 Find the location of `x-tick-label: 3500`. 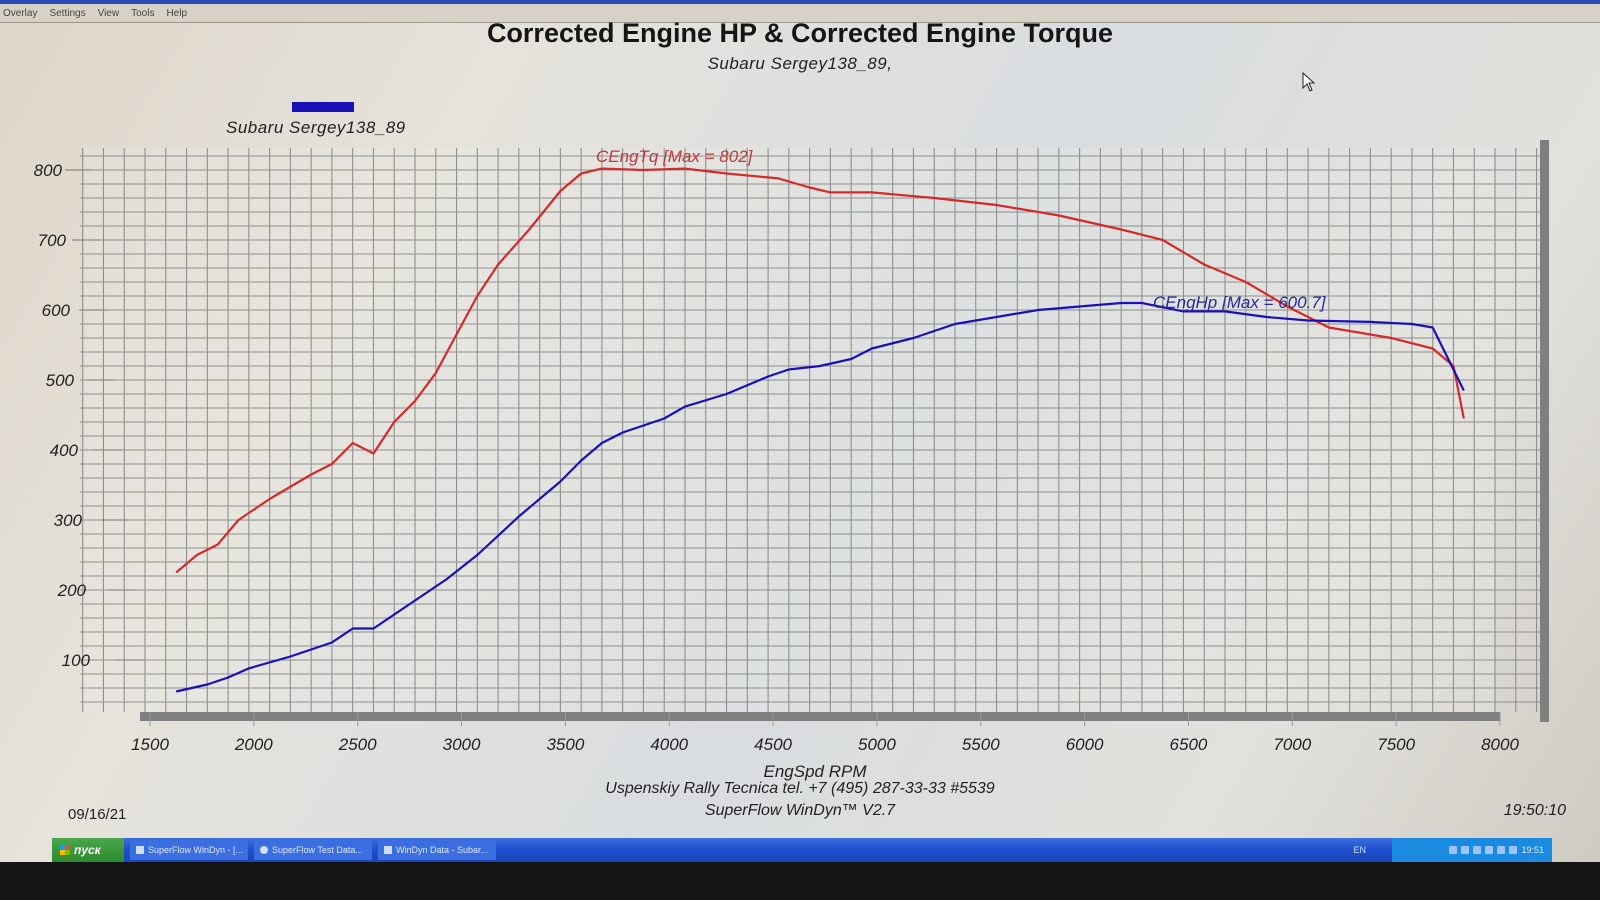

x-tick-label: 3500 is located at coordinates (565, 744).